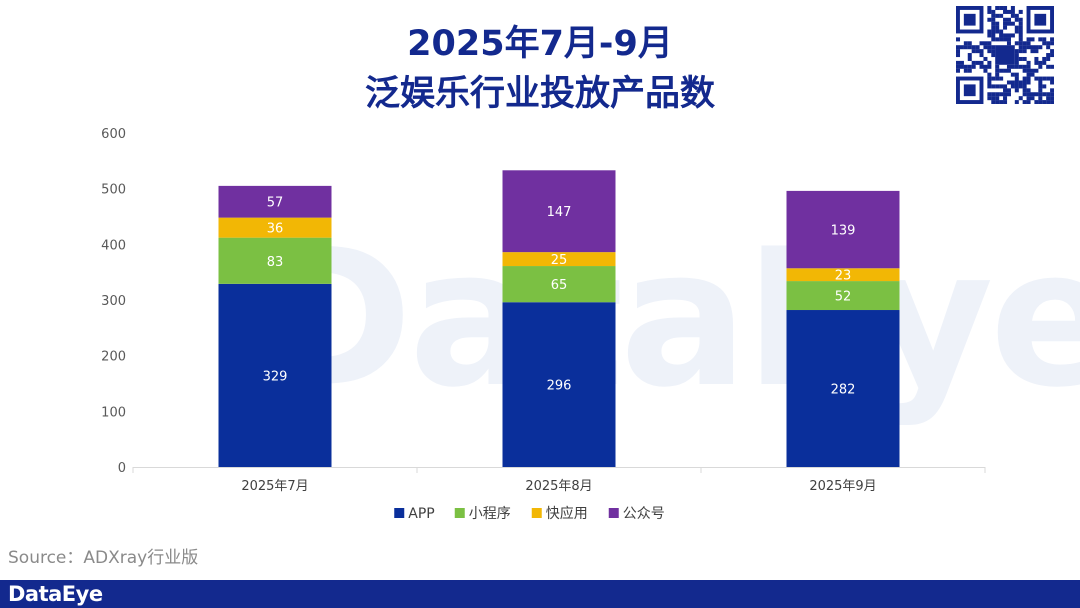 This screenshot has height=608, width=1080. I want to click on data-label: 52, so click(843, 297).